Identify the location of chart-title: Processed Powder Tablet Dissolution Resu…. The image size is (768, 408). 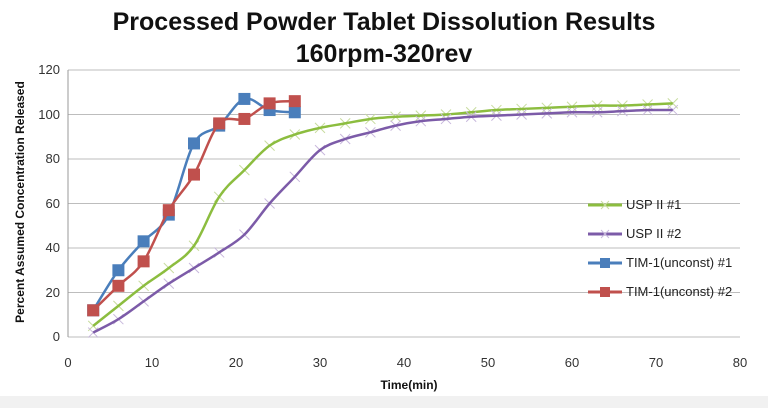
(384, 22).